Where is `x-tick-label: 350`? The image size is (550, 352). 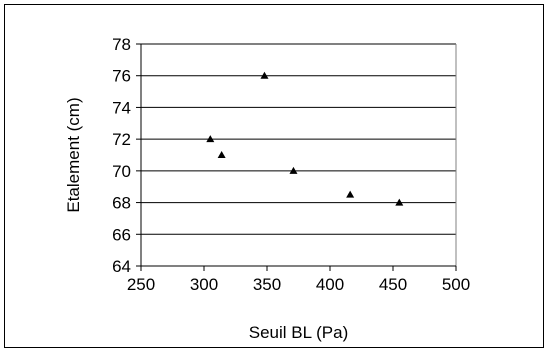
x-tick-label: 350 is located at coordinates (267, 284).